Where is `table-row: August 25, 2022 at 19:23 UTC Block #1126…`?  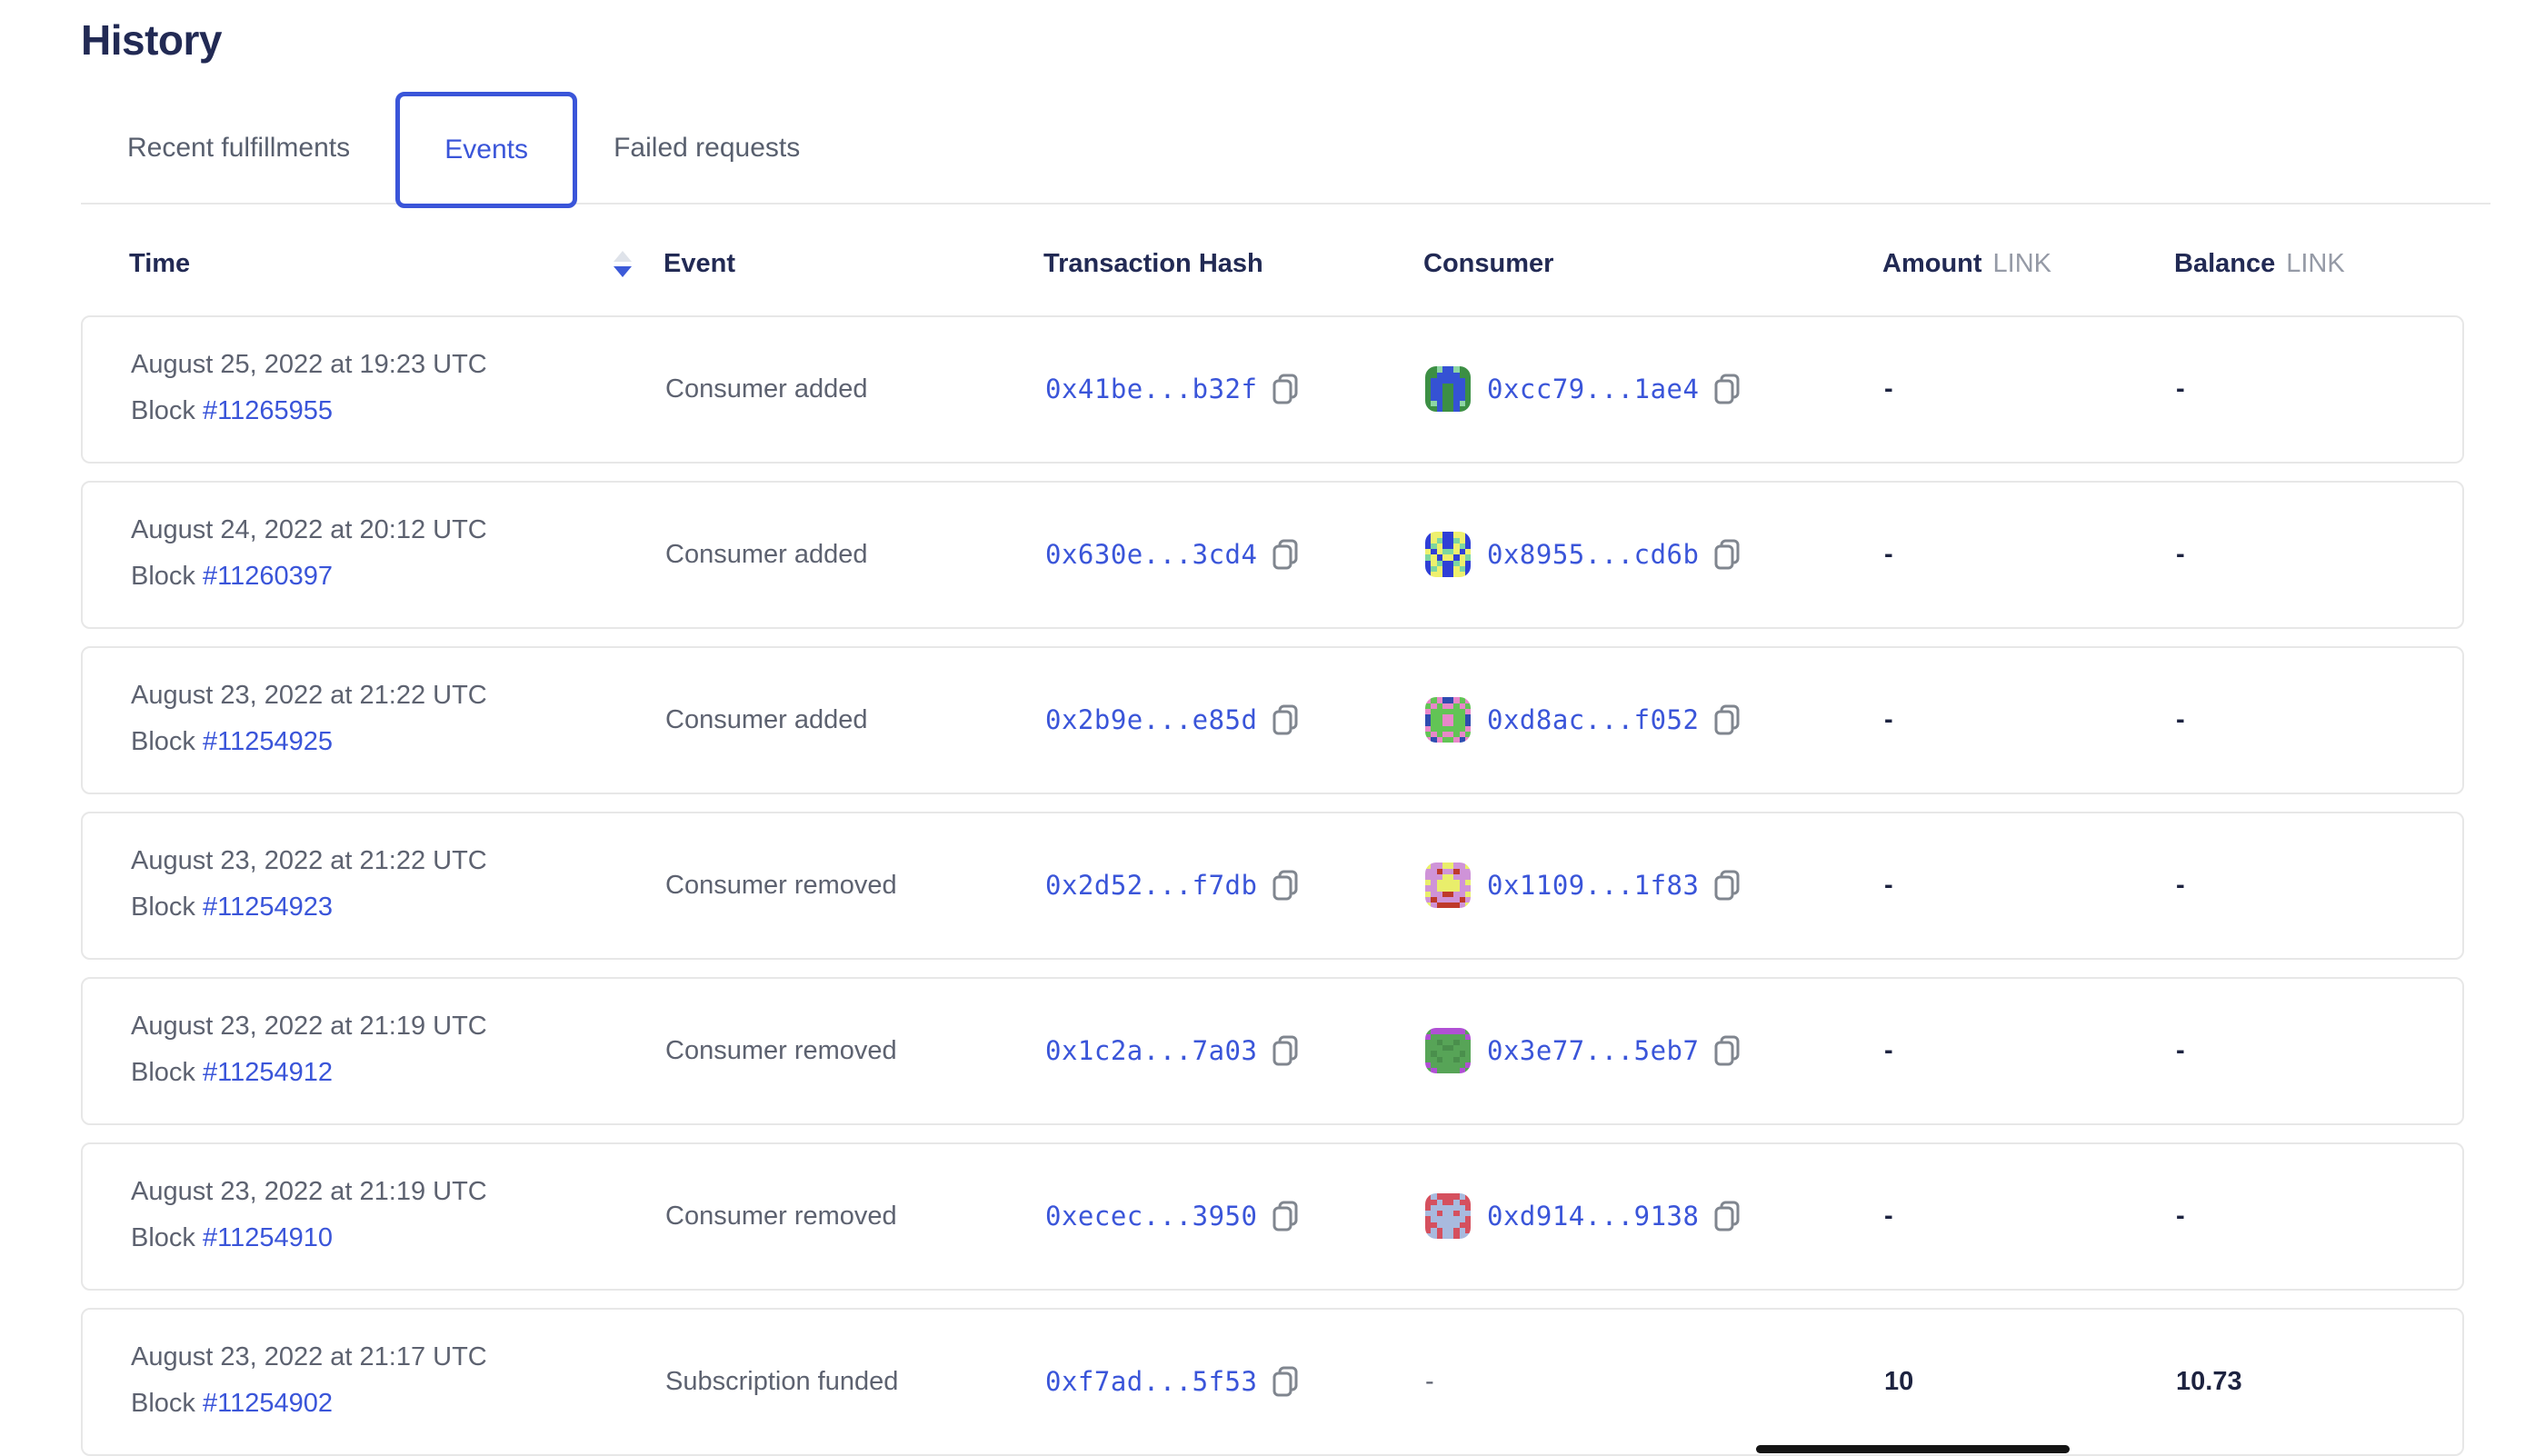 table-row: August 25, 2022 at 19:23 UTC Block #1126… is located at coordinates (1273, 389).